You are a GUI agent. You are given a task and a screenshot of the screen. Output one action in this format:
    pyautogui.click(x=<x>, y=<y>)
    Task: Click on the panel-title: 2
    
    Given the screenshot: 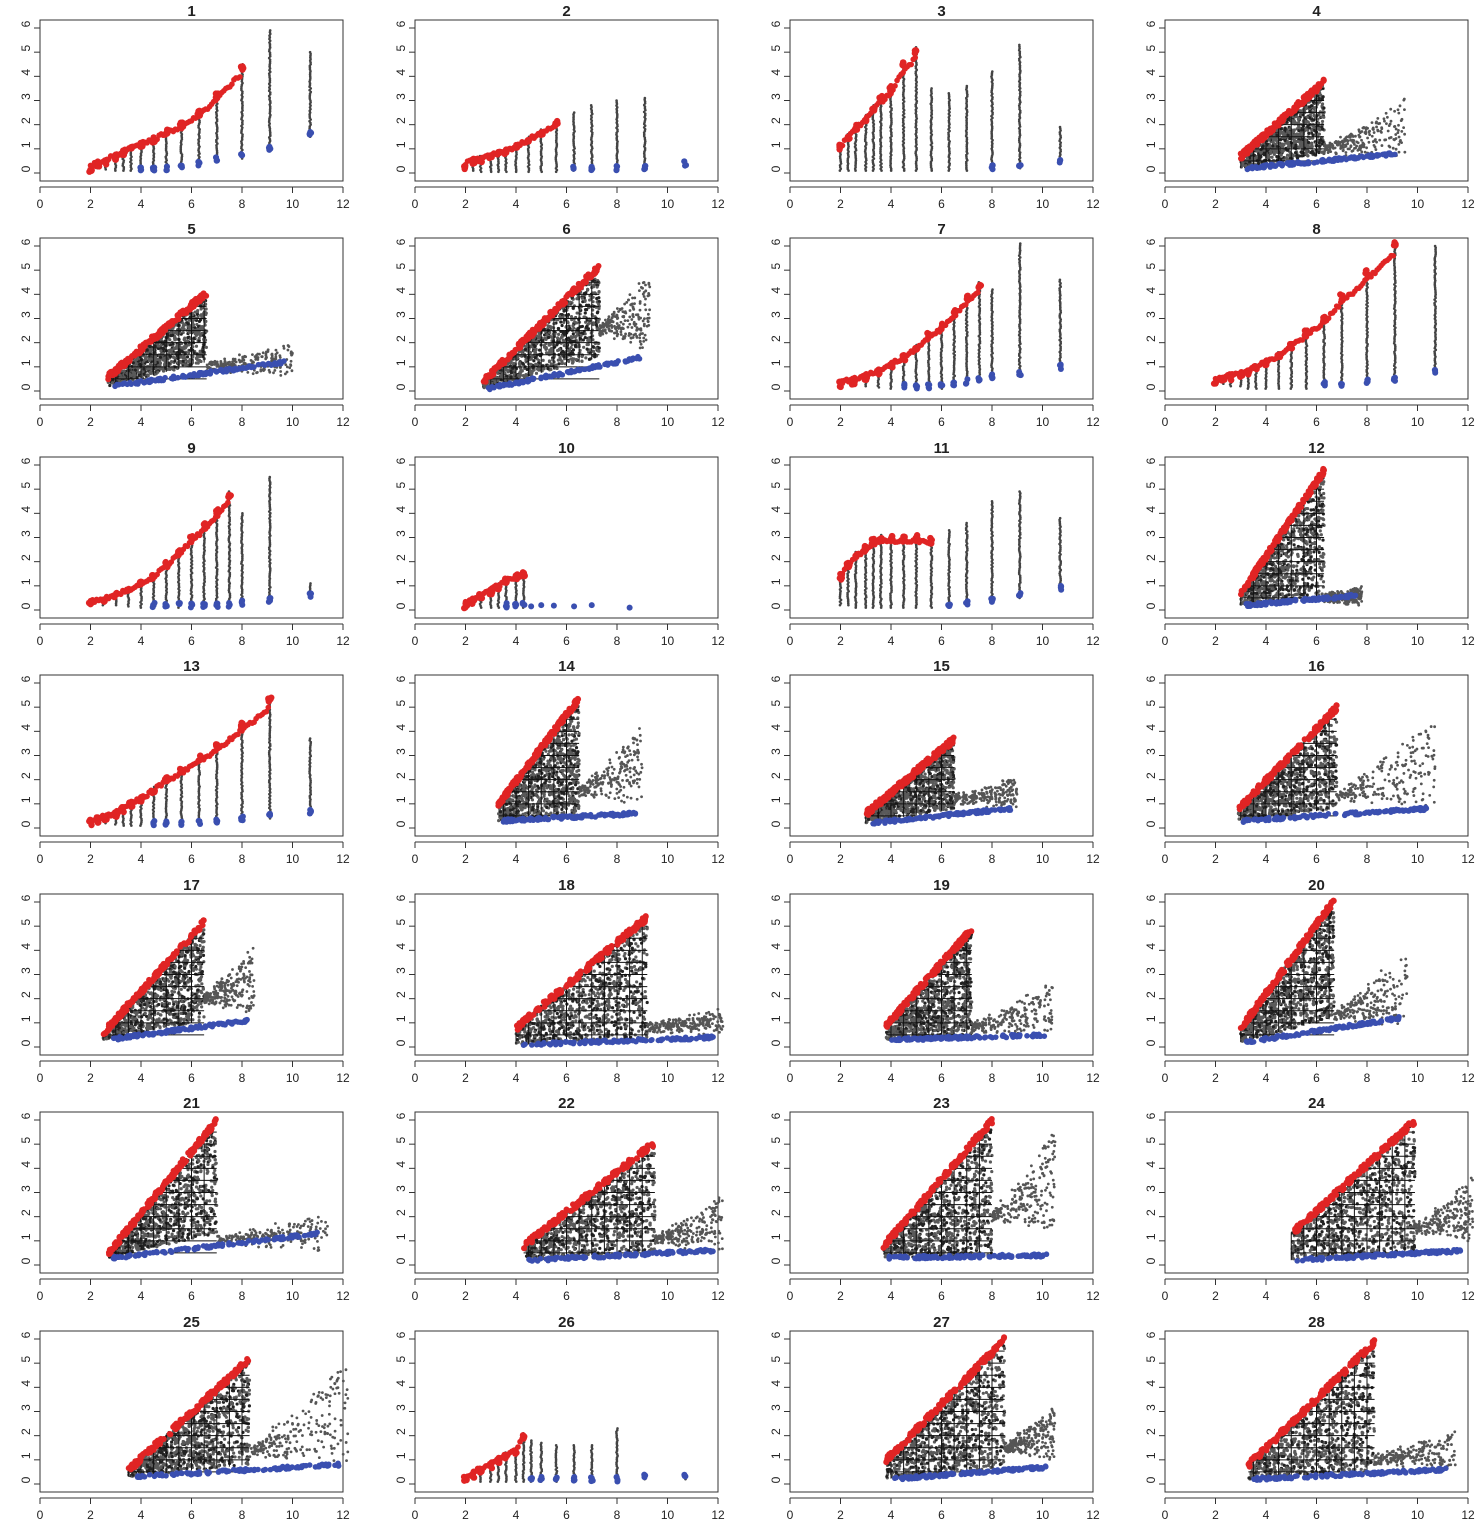 What is the action you would take?
    pyautogui.click(x=566, y=11)
    